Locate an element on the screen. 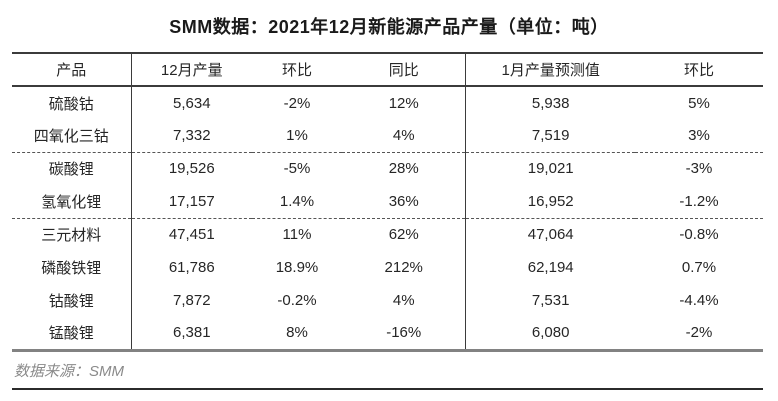  cell-jan-mom: -2% is located at coordinates (699, 333).